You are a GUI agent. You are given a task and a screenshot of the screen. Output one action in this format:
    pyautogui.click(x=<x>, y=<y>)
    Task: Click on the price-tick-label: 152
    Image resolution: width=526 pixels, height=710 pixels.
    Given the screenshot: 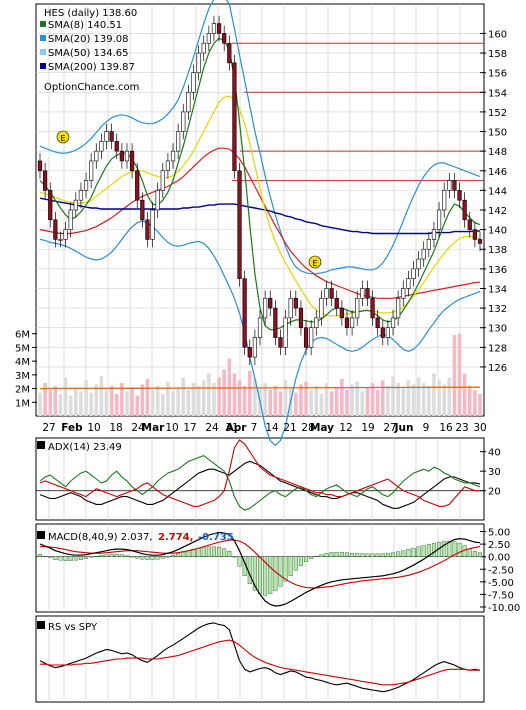 What is the action you would take?
    pyautogui.click(x=497, y=113)
    